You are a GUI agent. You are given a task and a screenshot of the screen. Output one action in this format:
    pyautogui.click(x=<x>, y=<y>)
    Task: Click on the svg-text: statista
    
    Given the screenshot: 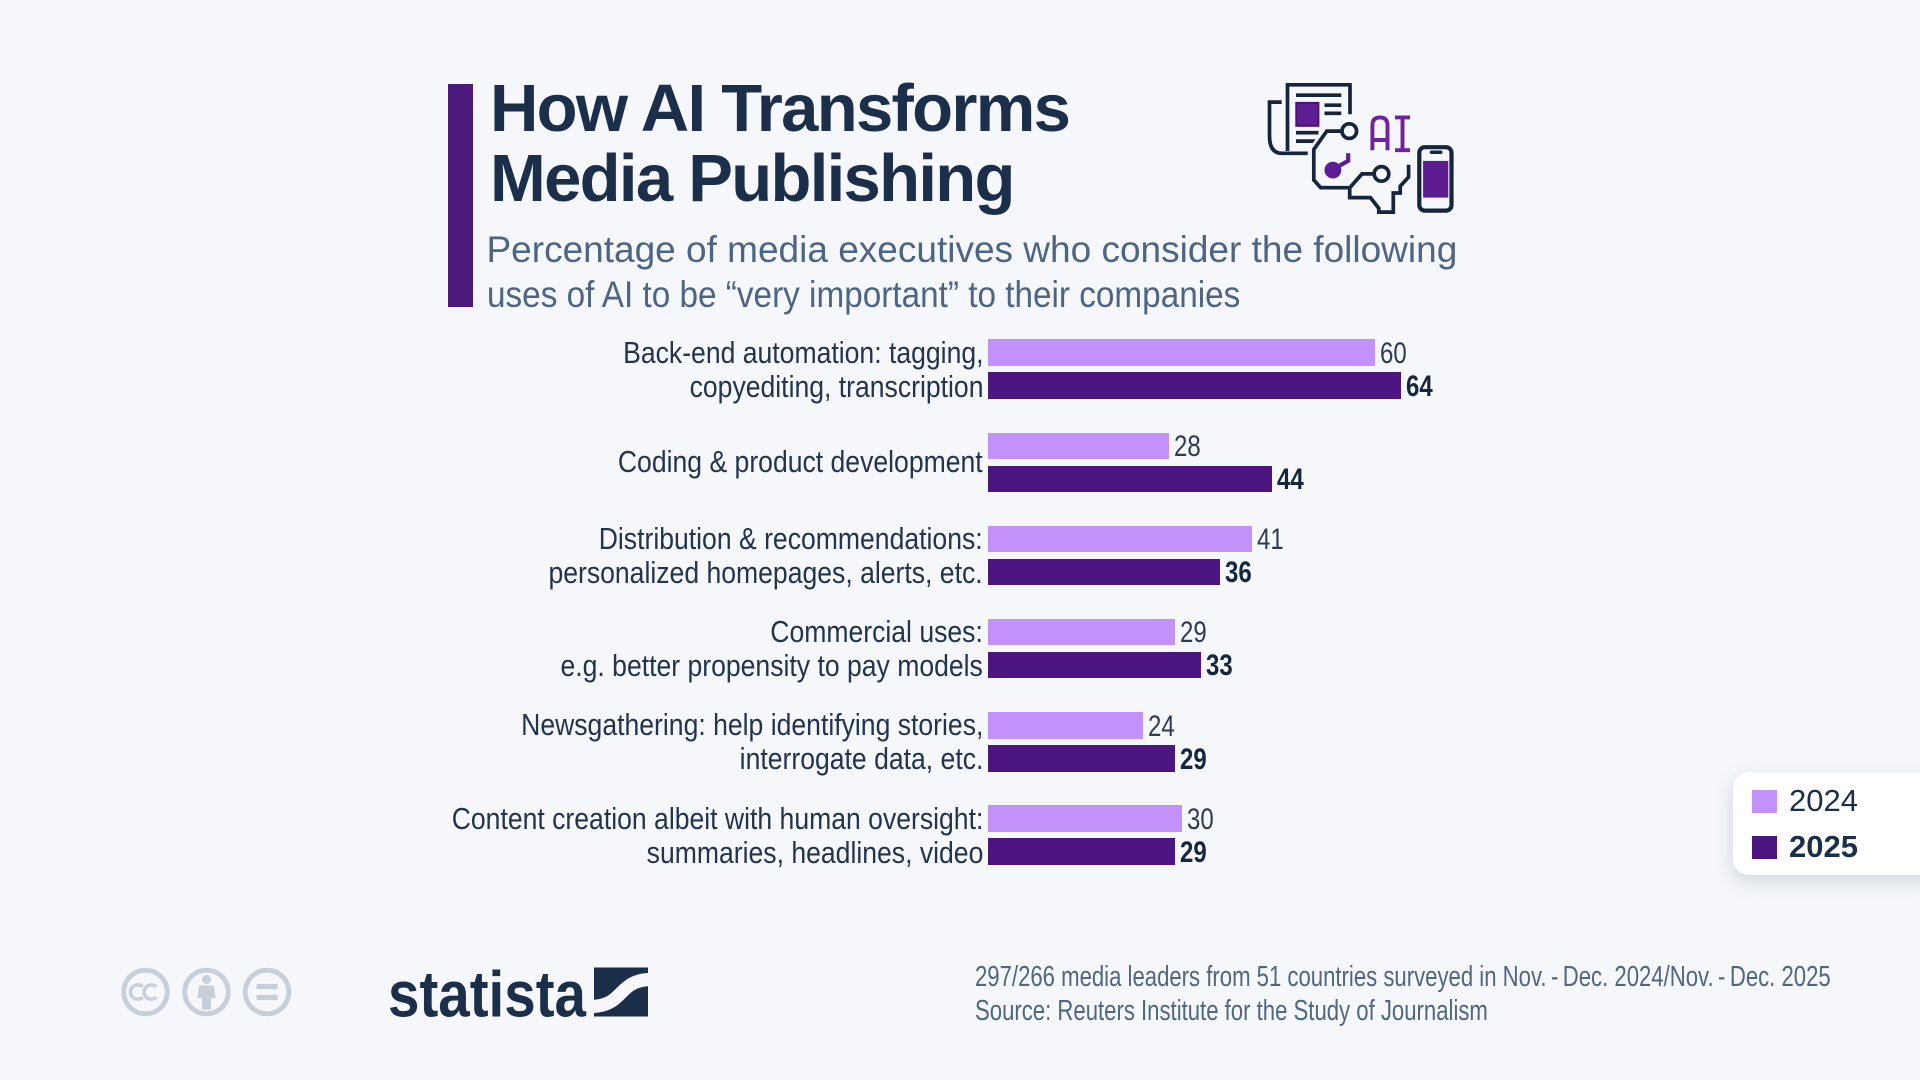 What is the action you would take?
    pyautogui.click(x=487, y=990)
    